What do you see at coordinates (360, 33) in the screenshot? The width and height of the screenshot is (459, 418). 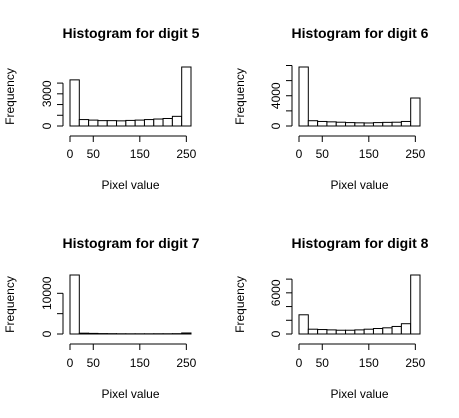 I see `chart-title: Histogram for digit 6` at bounding box center [360, 33].